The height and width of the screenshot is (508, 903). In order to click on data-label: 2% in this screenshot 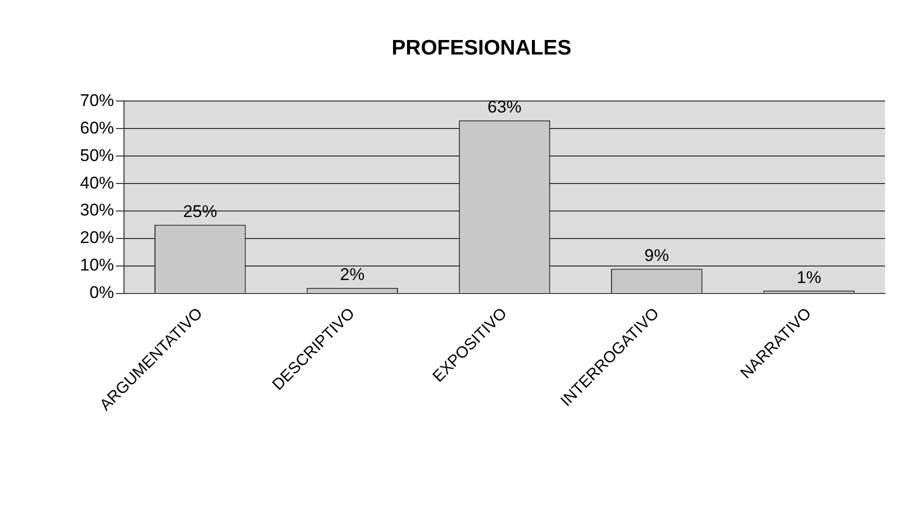, I will do `click(352, 274)`.